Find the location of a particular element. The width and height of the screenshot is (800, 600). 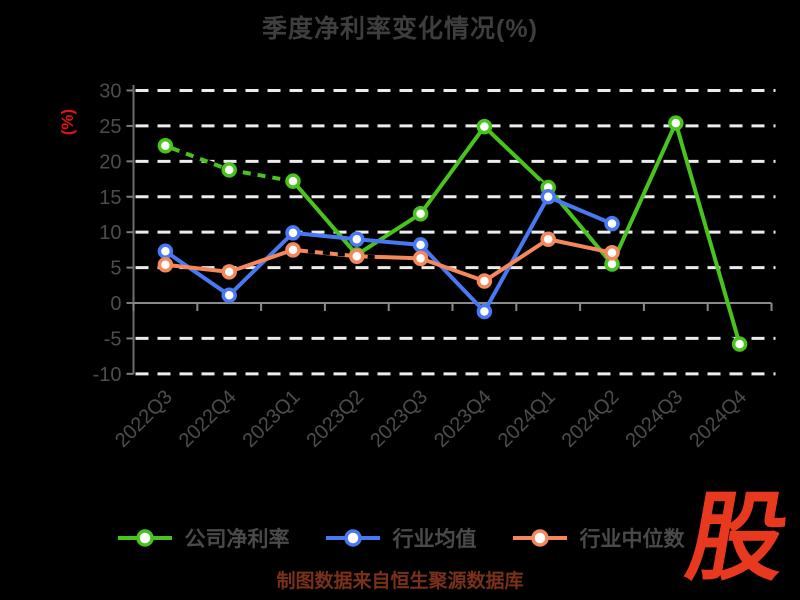

legend: 公司净利率 行业均值 行业中位数 is located at coordinates (400, 538).